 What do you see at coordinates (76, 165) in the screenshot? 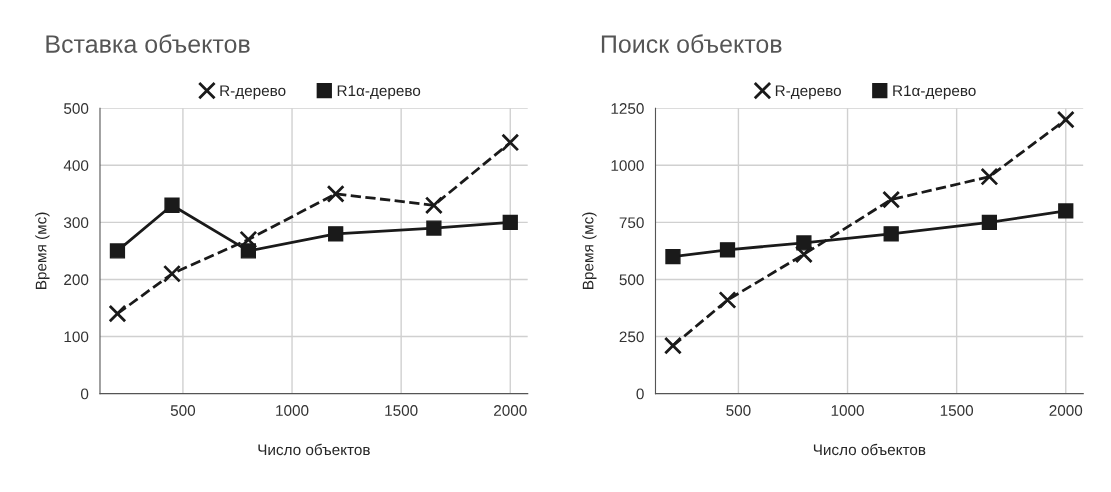
I see `y-tick-label: 400` at bounding box center [76, 165].